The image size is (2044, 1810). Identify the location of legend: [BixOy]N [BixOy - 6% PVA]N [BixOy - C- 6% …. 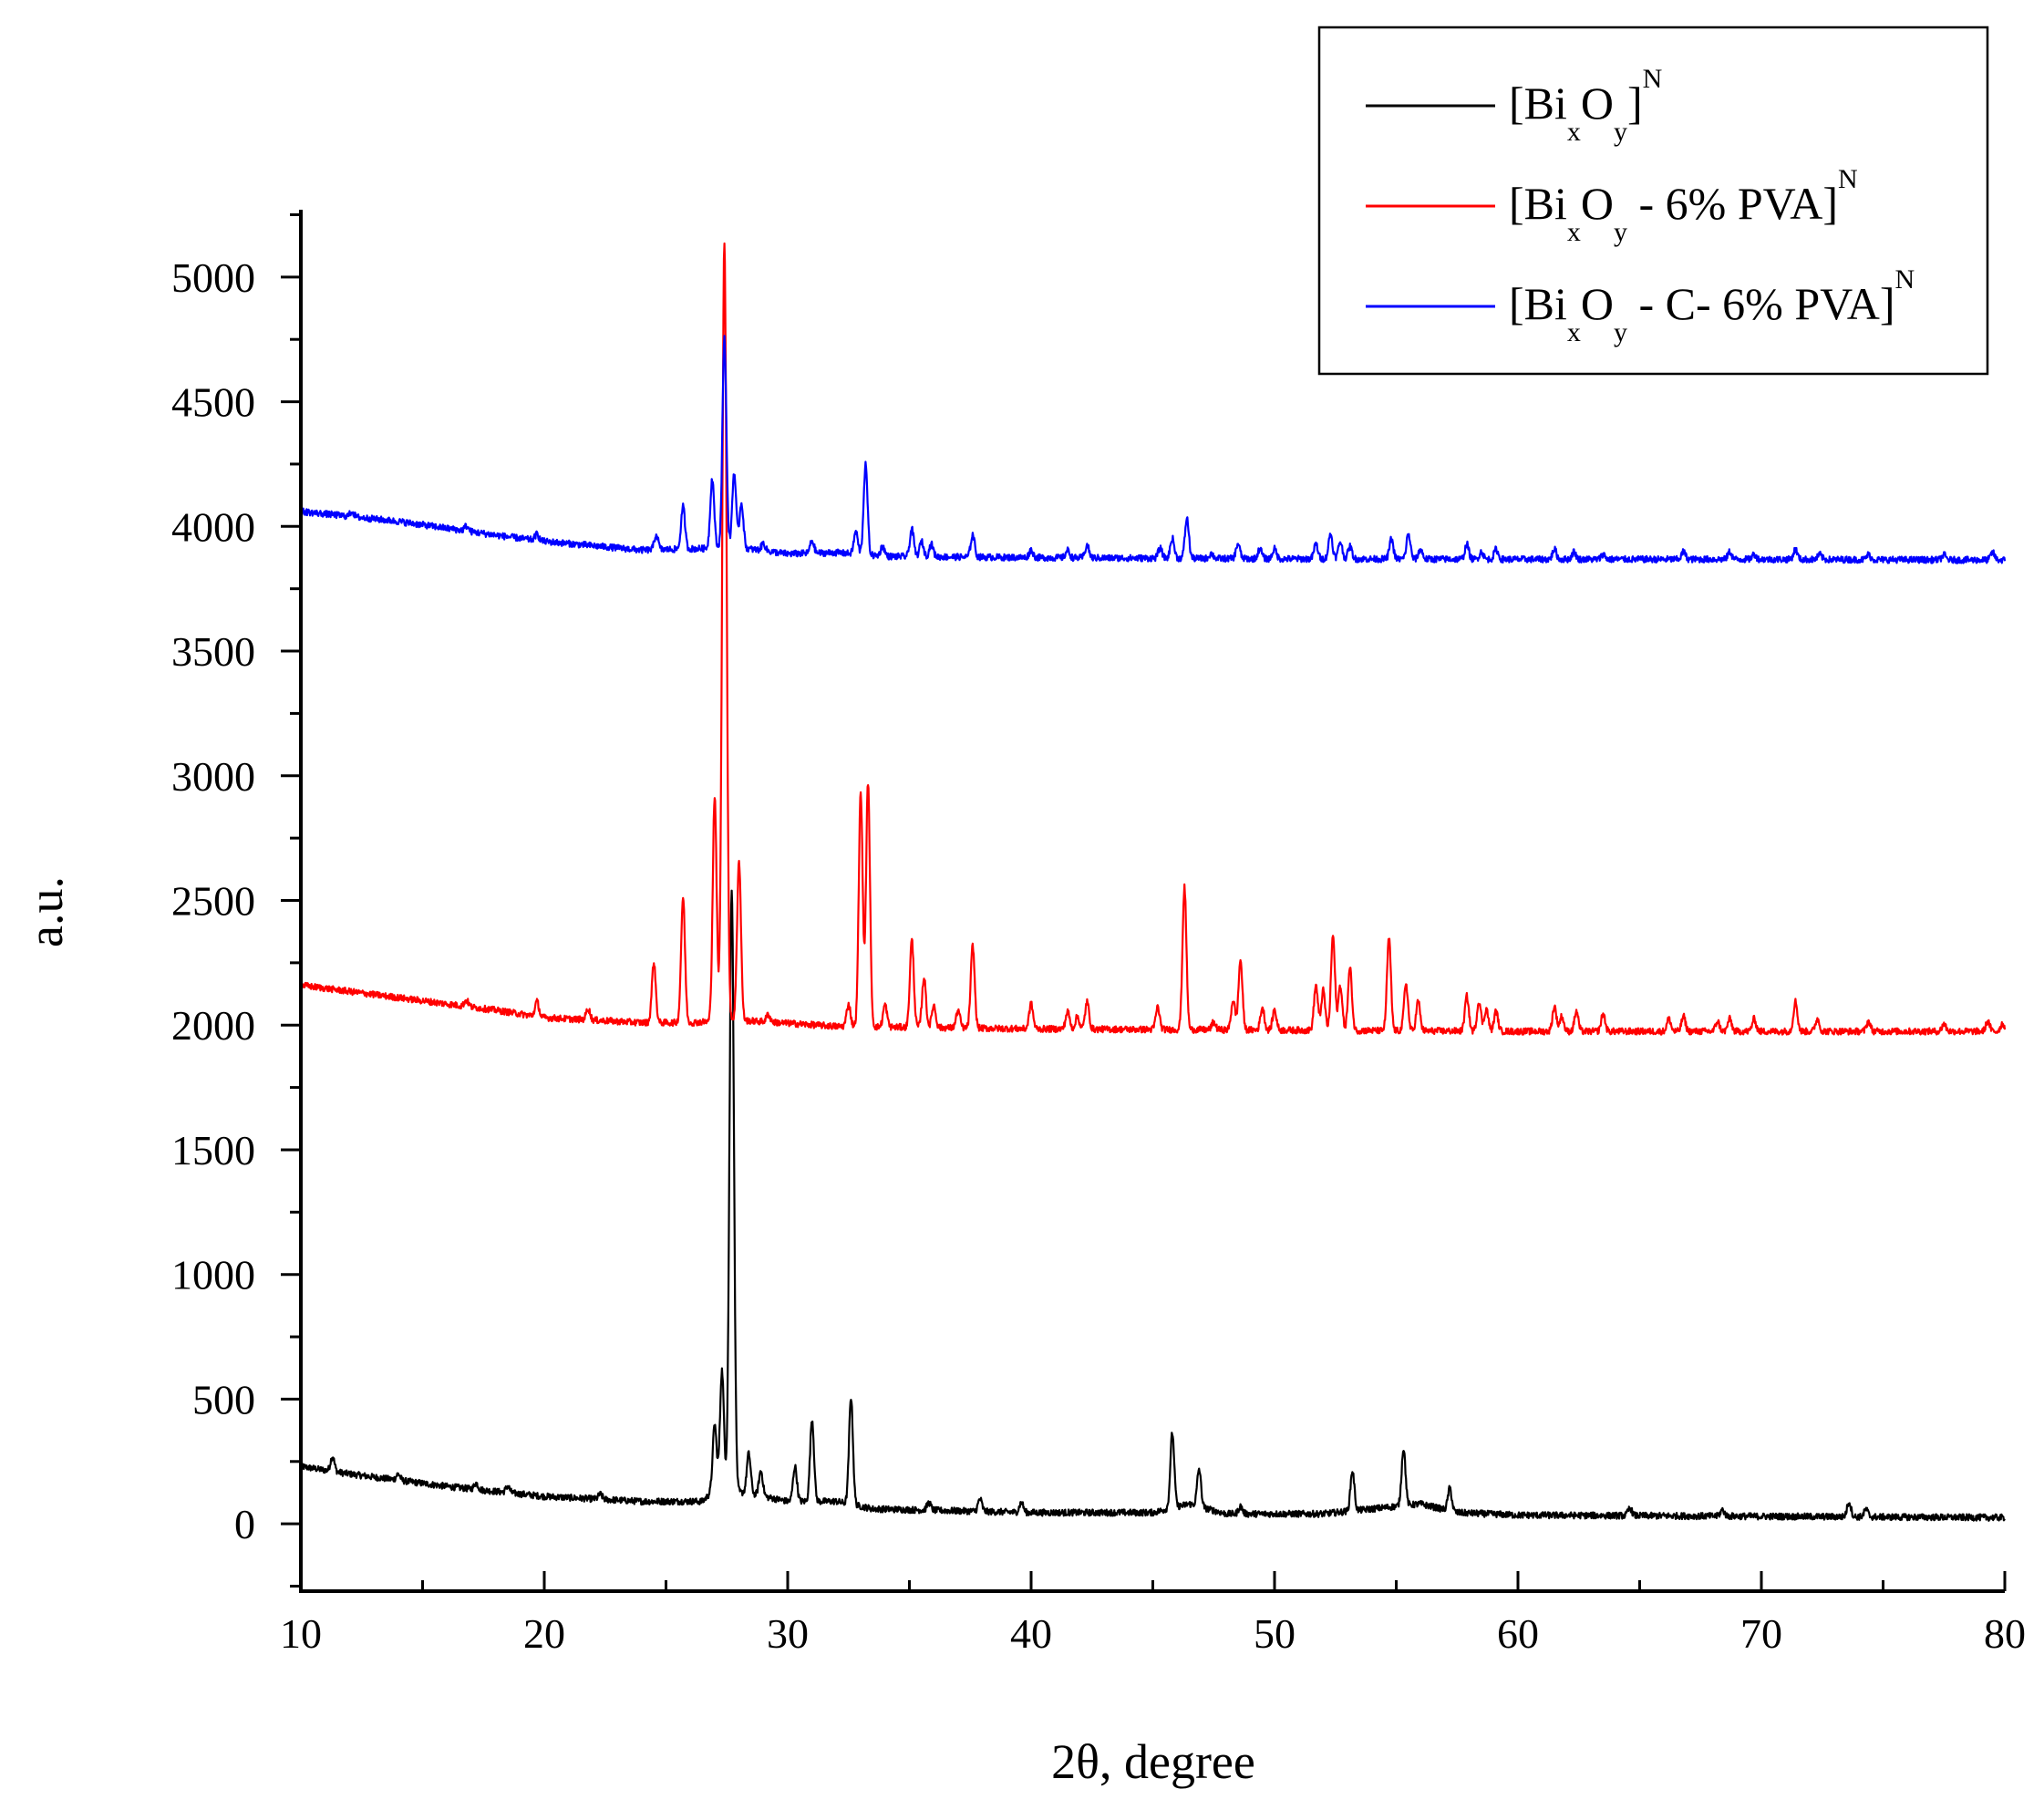
(1653, 201).